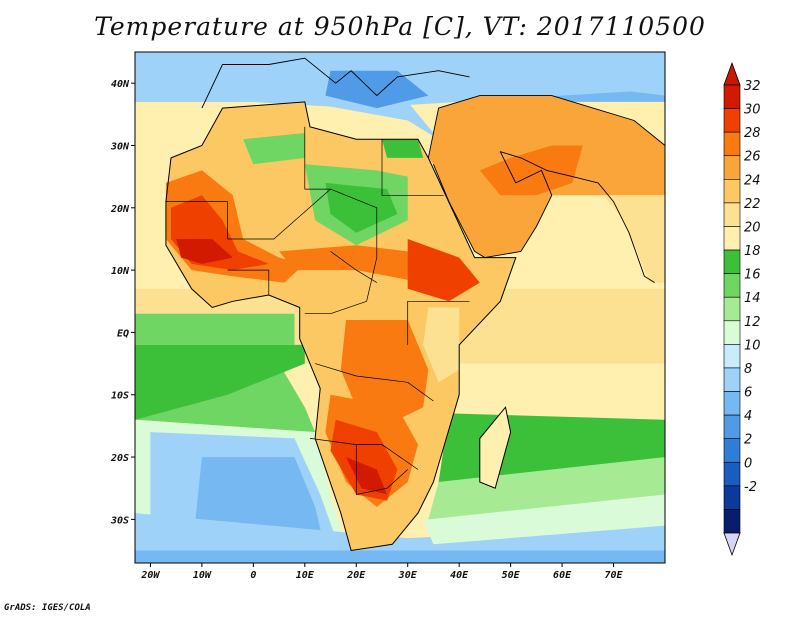 Image resolution: width=800 pixels, height=618 pixels. What do you see at coordinates (748, 463) in the screenshot?
I see `colorbar-label: 0` at bounding box center [748, 463].